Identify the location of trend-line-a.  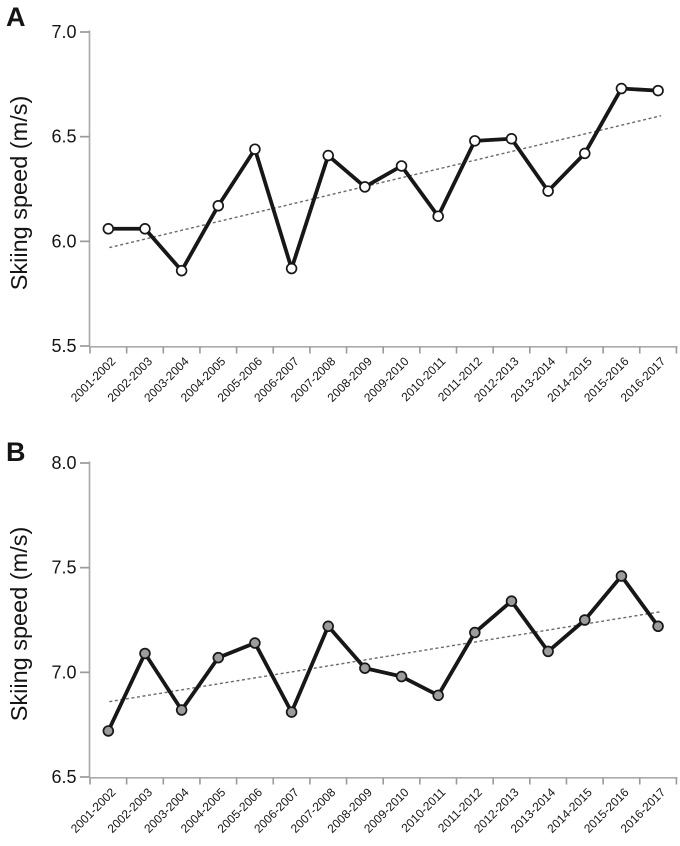
(385, 182).